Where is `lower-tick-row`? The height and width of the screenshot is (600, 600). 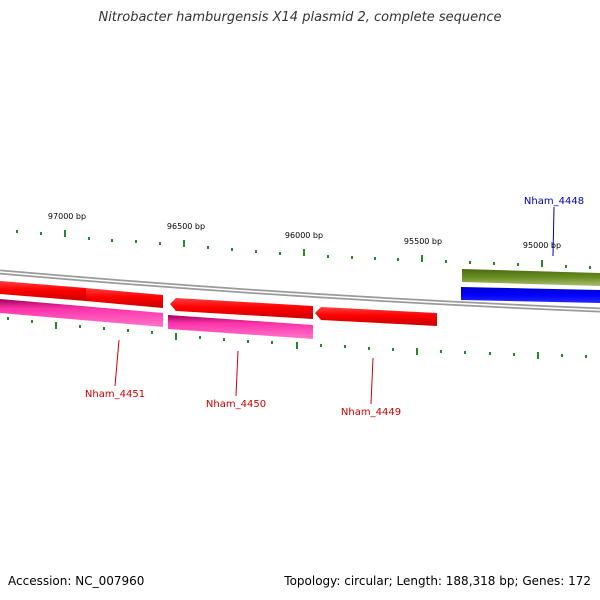
lower-tick-row is located at coordinates (297, 338).